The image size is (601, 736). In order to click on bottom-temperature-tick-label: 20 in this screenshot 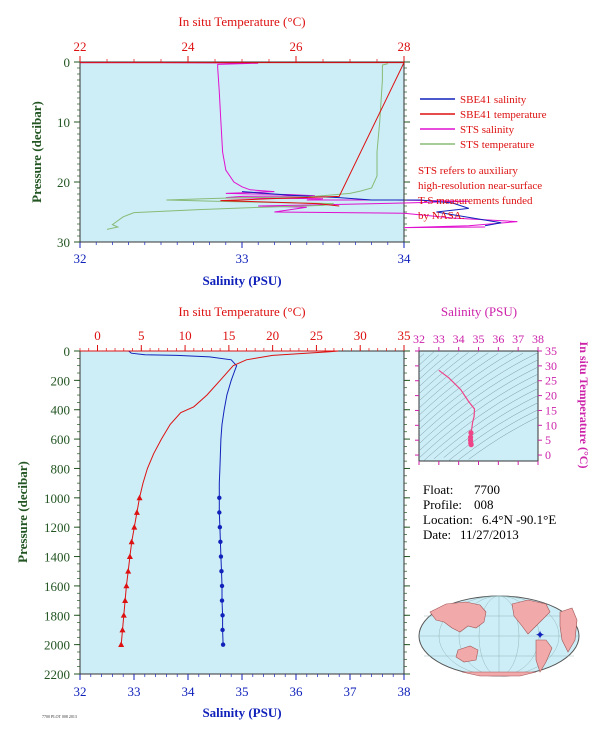, I will do `click(272, 335)`.